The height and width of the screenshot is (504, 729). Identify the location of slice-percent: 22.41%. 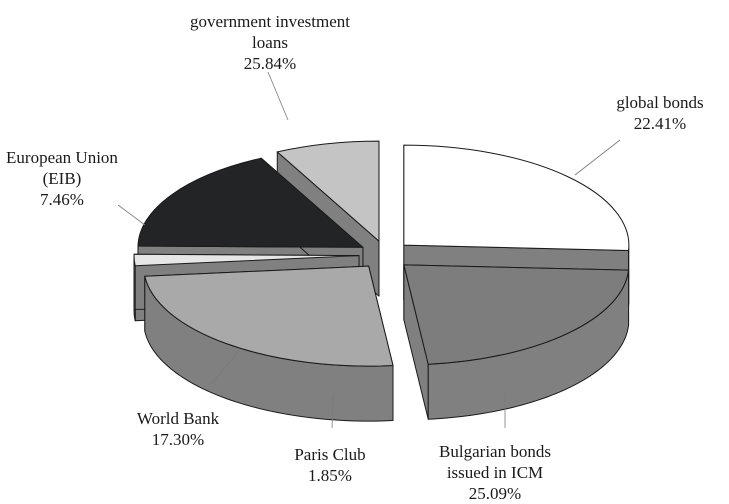
(660, 123).